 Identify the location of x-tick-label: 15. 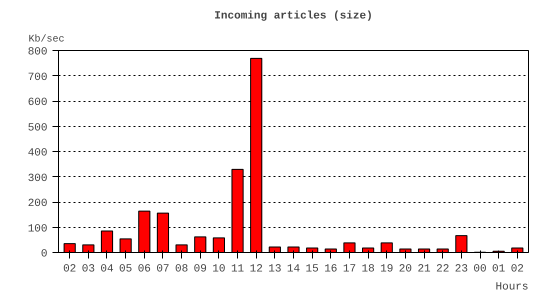
(312, 270).